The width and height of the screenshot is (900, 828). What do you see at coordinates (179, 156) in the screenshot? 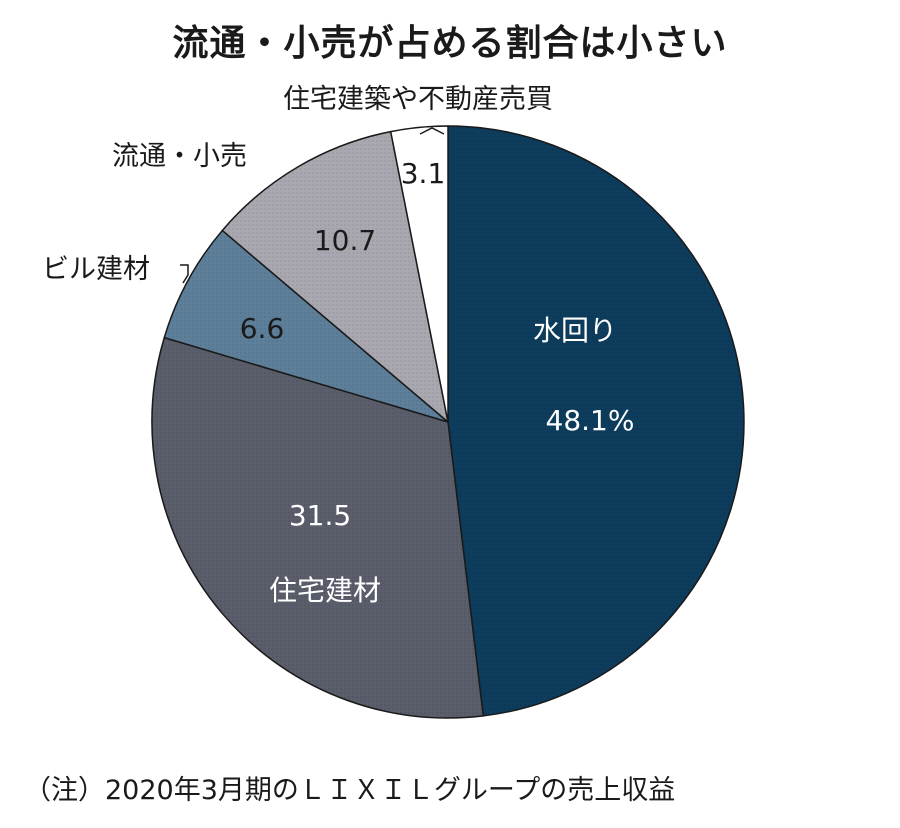
I see `slice-outside-label: 流通・小売` at bounding box center [179, 156].